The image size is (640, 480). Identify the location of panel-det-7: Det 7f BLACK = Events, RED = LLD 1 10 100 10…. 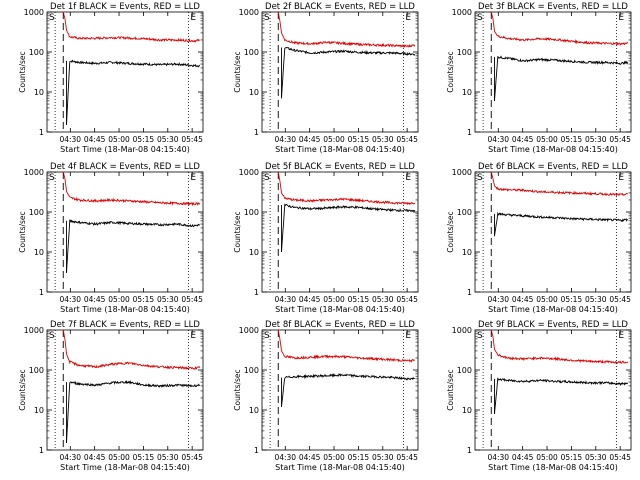
(111, 396).